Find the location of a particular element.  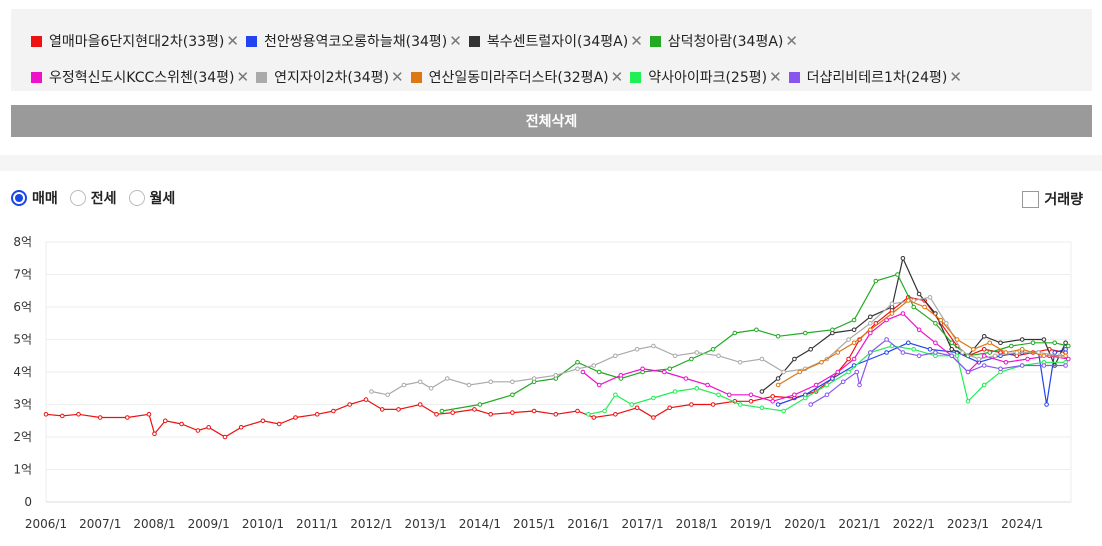

radio-label: 월세 is located at coordinates (162, 199).